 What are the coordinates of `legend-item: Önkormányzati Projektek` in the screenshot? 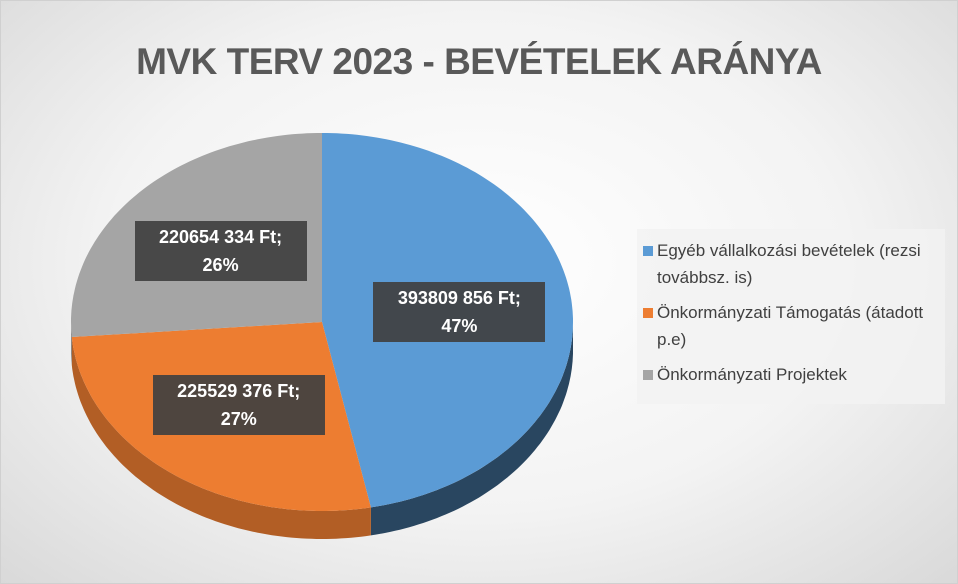 It's located at (791, 374).